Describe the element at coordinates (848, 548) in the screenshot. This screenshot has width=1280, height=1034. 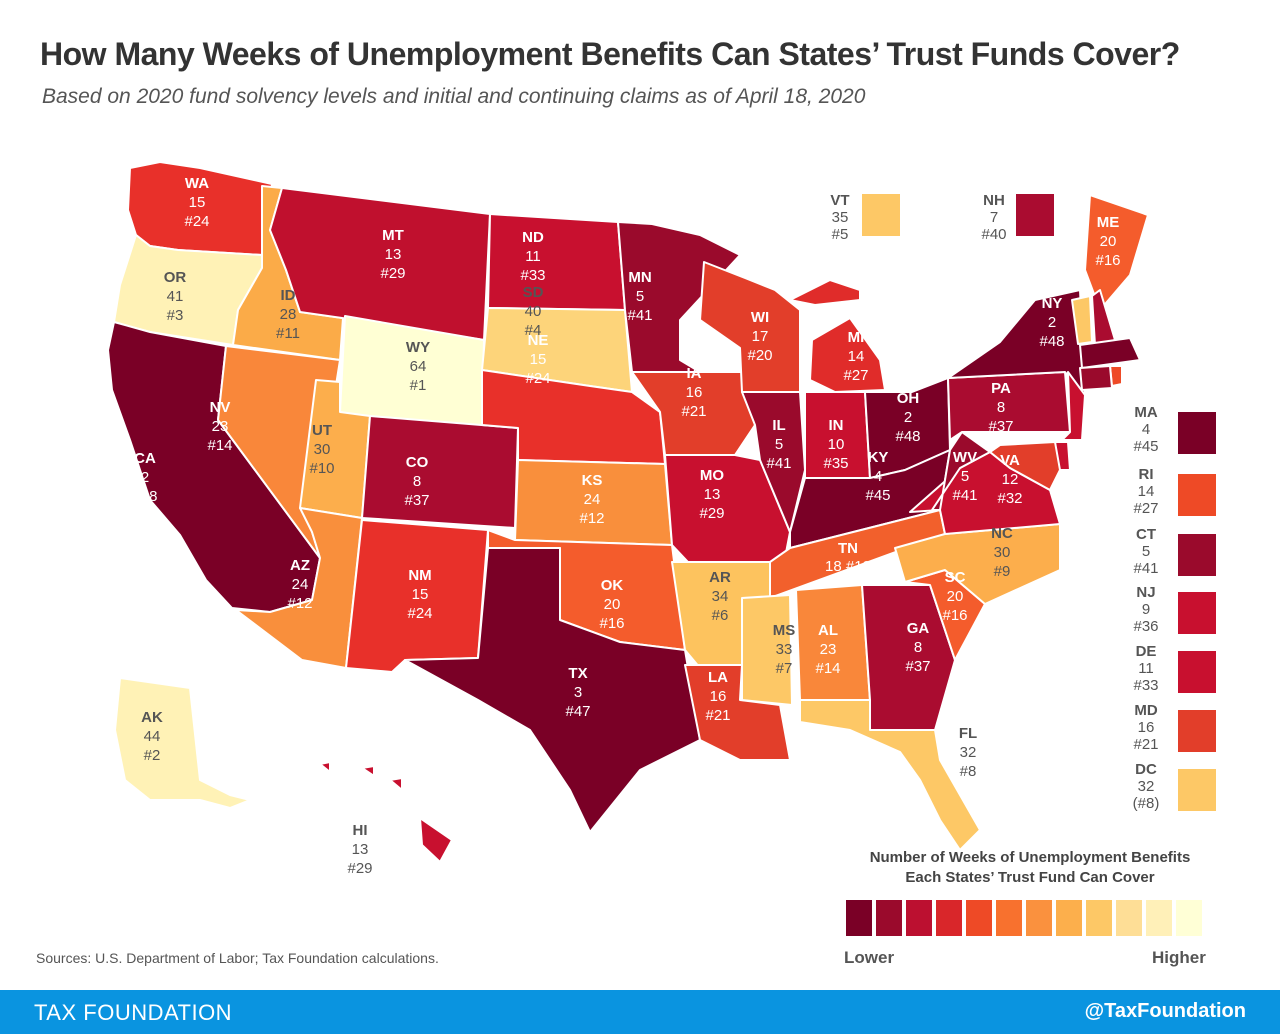
I see `state-abbr: TN` at that location.